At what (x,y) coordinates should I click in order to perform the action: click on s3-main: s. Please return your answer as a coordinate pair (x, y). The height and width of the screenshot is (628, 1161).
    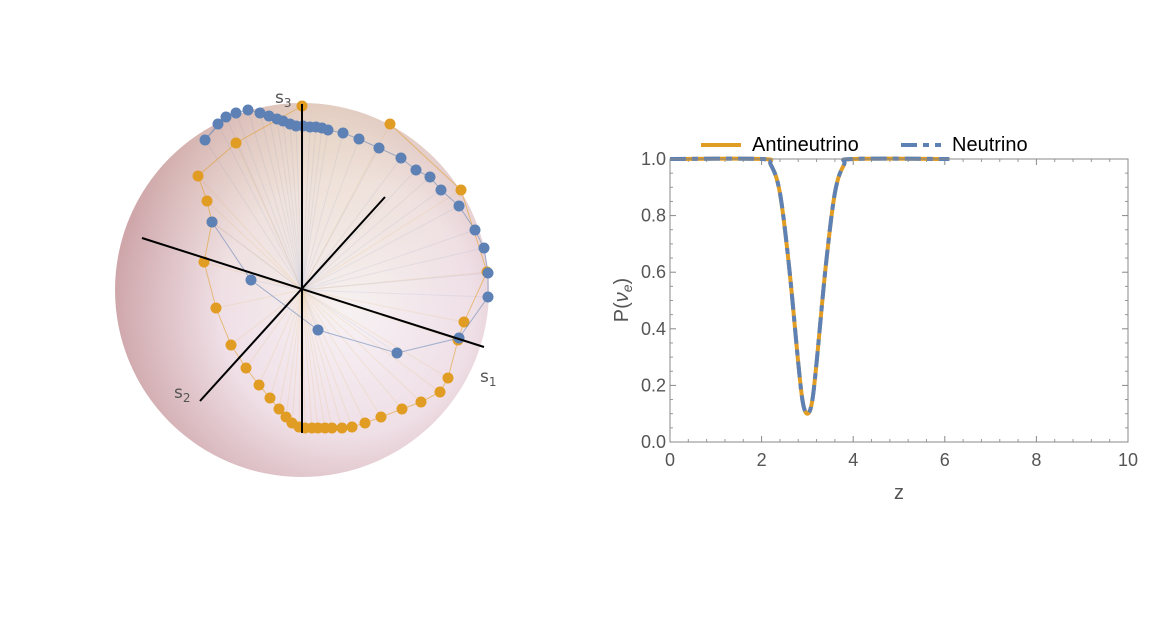
    Looking at the image, I should click on (279, 98).